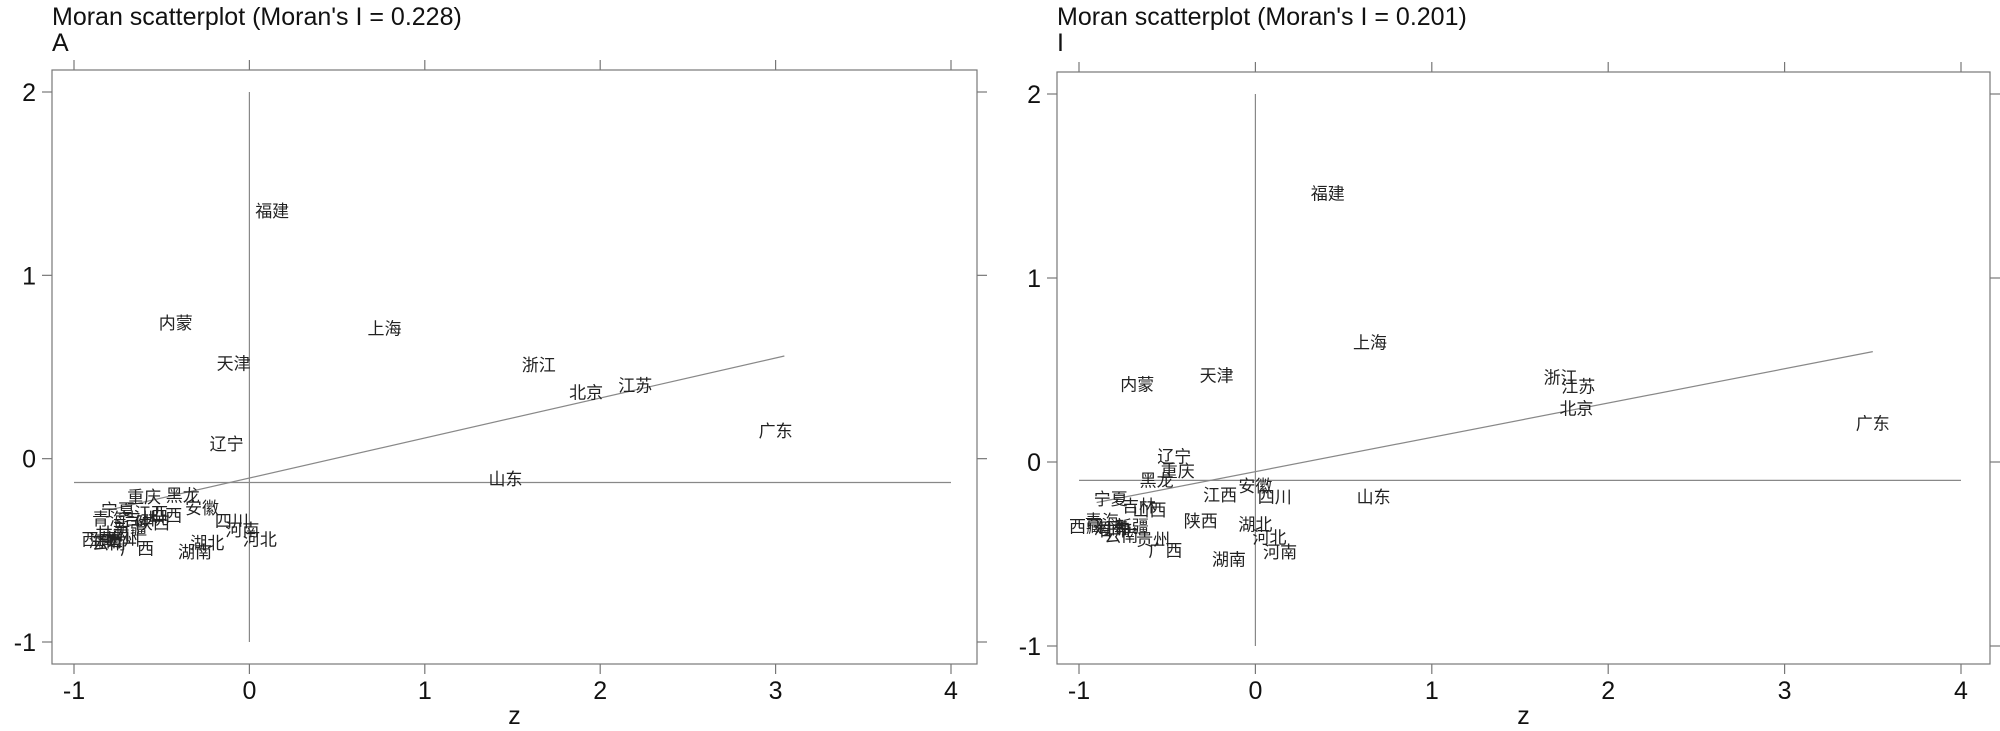 The image size is (2000, 731). What do you see at coordinates (60, 43) in the screenshot?
I see `chart-subtitle: A` at bounding box center [60, 43].